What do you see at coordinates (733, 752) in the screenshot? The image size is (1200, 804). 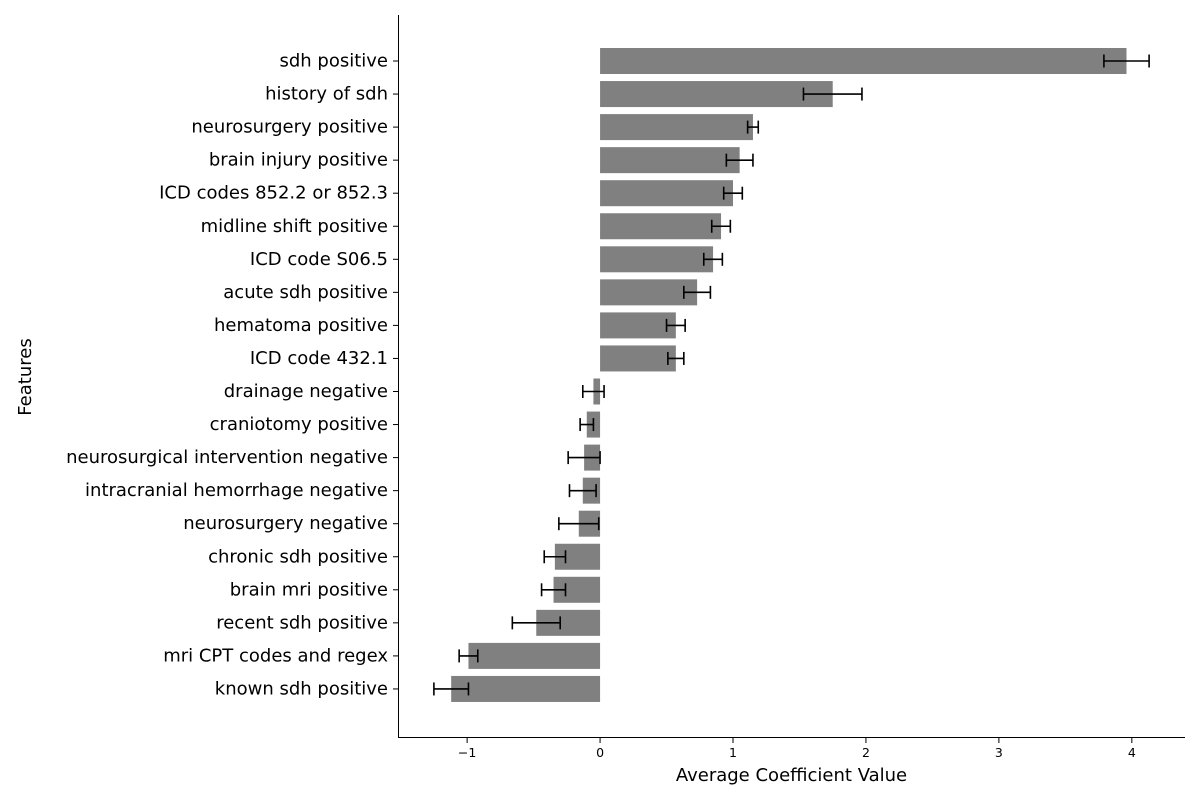 I see `x-tick-label: 1` at bounding box center [733, 752].